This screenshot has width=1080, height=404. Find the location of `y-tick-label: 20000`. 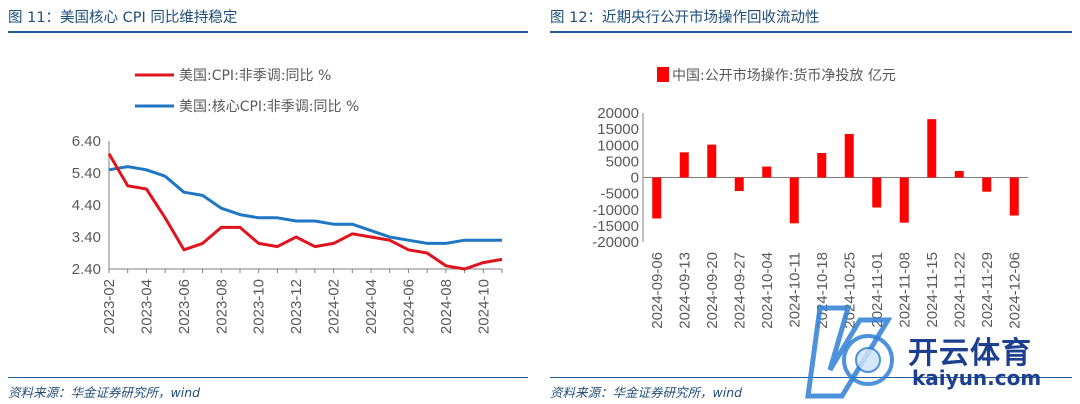

y-tick-label: 20000 is located at coordinates (618, 113).